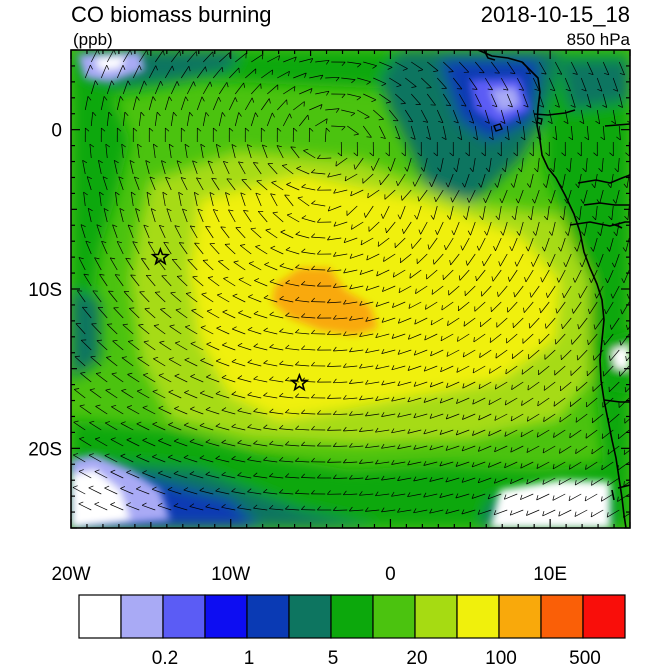 Image resolution: width=650 pixels, height=667 pixels. I want to click on colorbar-tick-label: 0.2, so click(165, 657).